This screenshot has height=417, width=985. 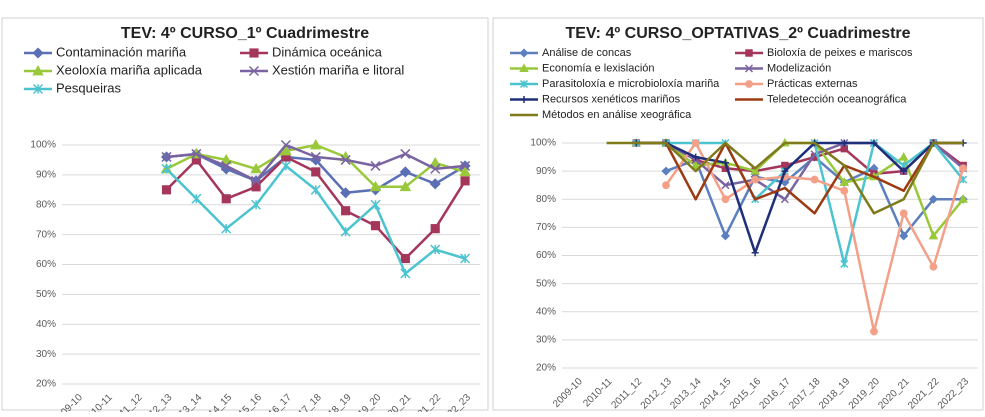 What do you see at coordinates (121, 51) in the screenshot?
I see `legend-label: Contaminación mariña` at bounding box center [121, 51].